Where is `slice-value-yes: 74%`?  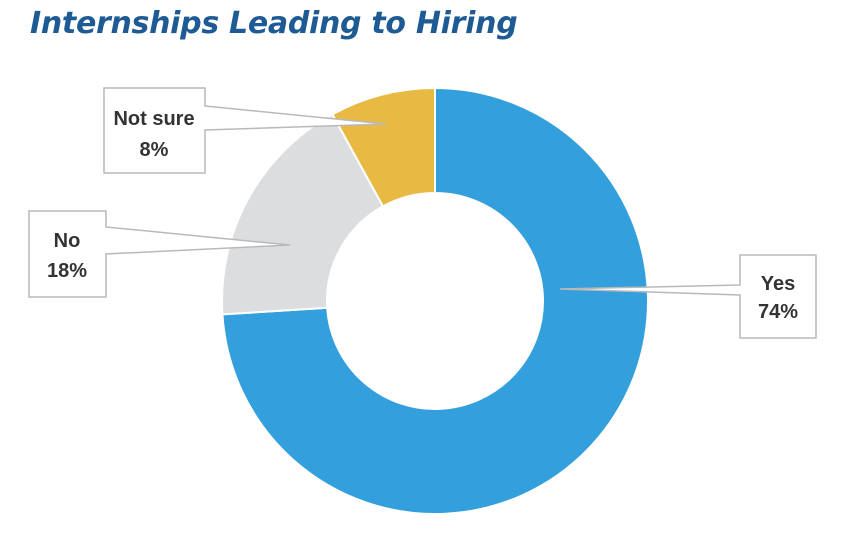 slice-value-yes: 74% is located at coordinates (778, 312).